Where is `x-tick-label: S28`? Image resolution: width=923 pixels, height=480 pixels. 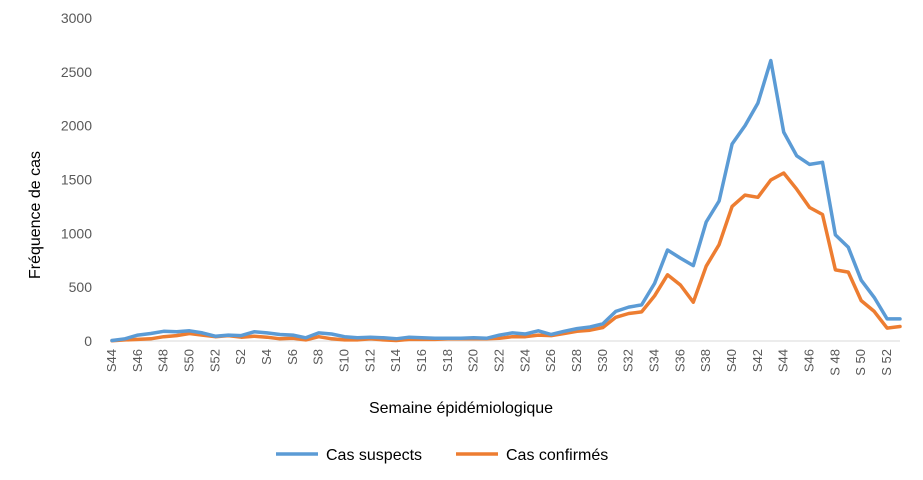 x-tick-label: S28 is located at coordinates (576, 360).